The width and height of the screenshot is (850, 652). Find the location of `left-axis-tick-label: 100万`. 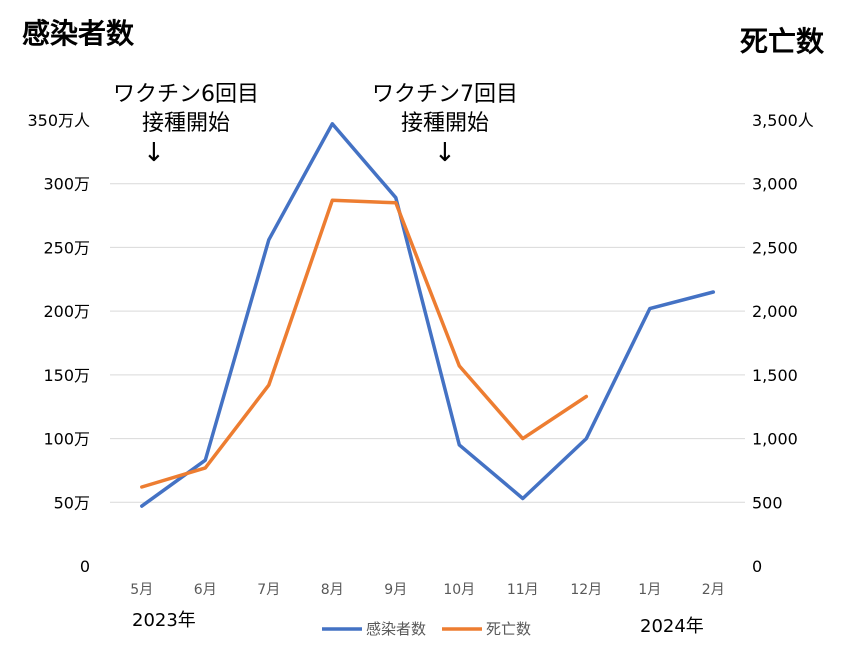

left-axis-tick-label: 100万 is located at coordinates (66, 439).